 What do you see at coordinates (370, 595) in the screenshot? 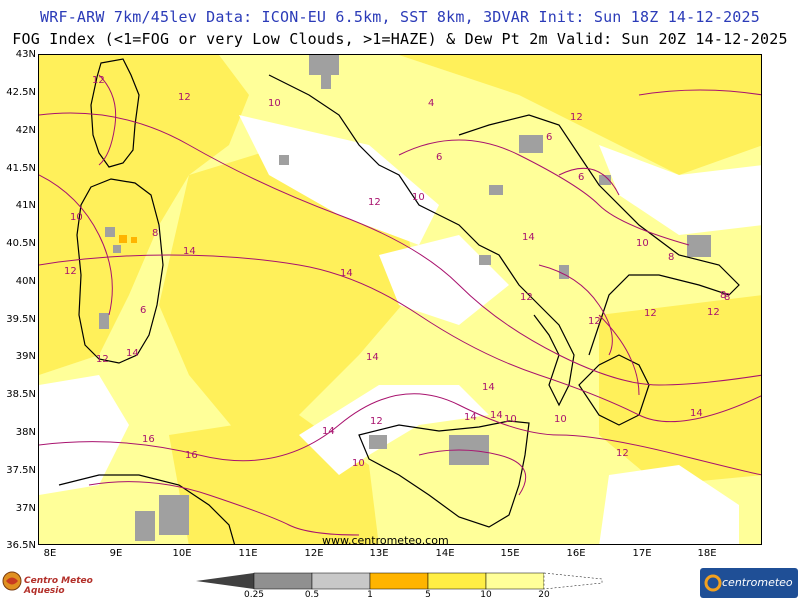
I see `legend-label: 1` at bounding box center [370, 595].